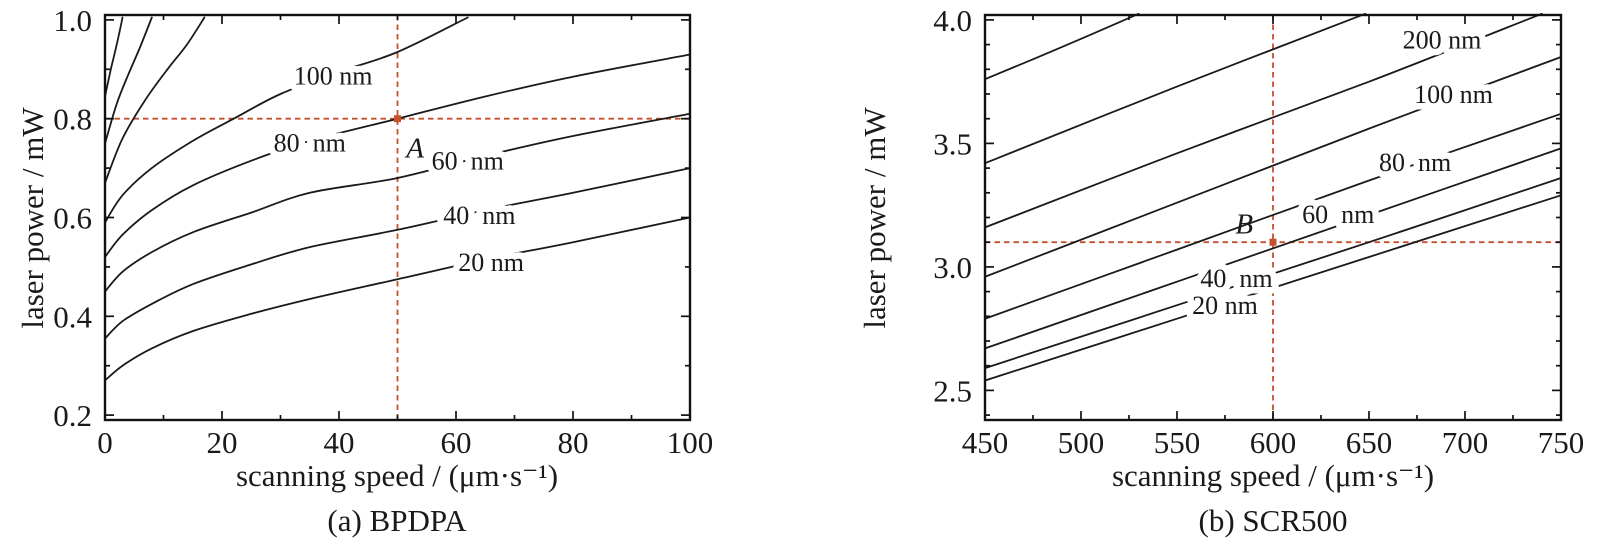 This screenshot has width=1598, height=557. I want to click on x-tick-label: 80, so click(573, 442).